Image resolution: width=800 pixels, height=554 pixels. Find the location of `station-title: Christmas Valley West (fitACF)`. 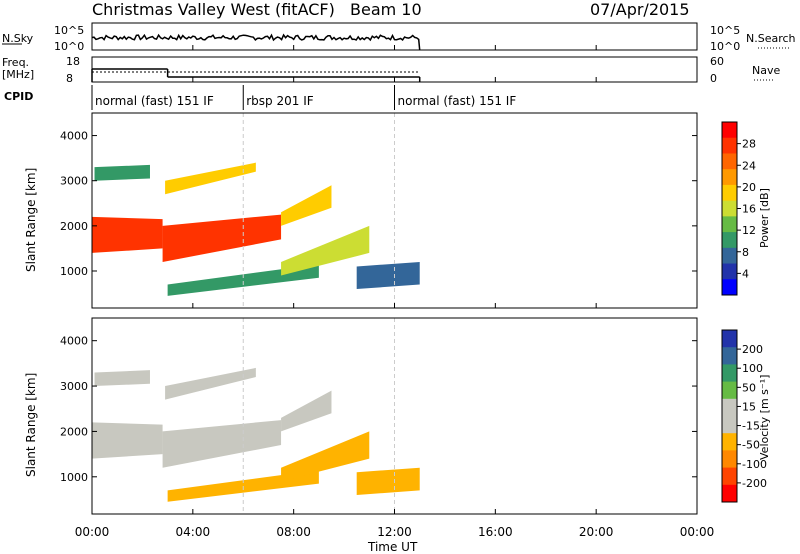

station-title: Christmas Valley West (fitACF) is located at coordinates (213, 9).